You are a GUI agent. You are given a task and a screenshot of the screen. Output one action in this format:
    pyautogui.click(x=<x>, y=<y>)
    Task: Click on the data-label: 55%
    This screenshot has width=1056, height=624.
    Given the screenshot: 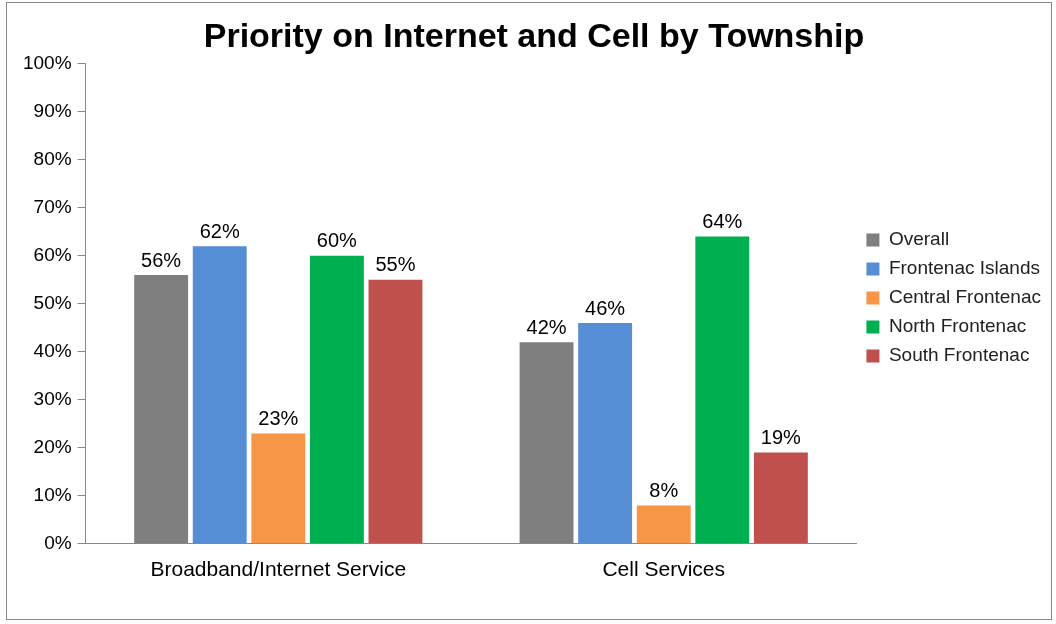 What is the action you would take?
    pyautogui.click(x=395, y=264)
    